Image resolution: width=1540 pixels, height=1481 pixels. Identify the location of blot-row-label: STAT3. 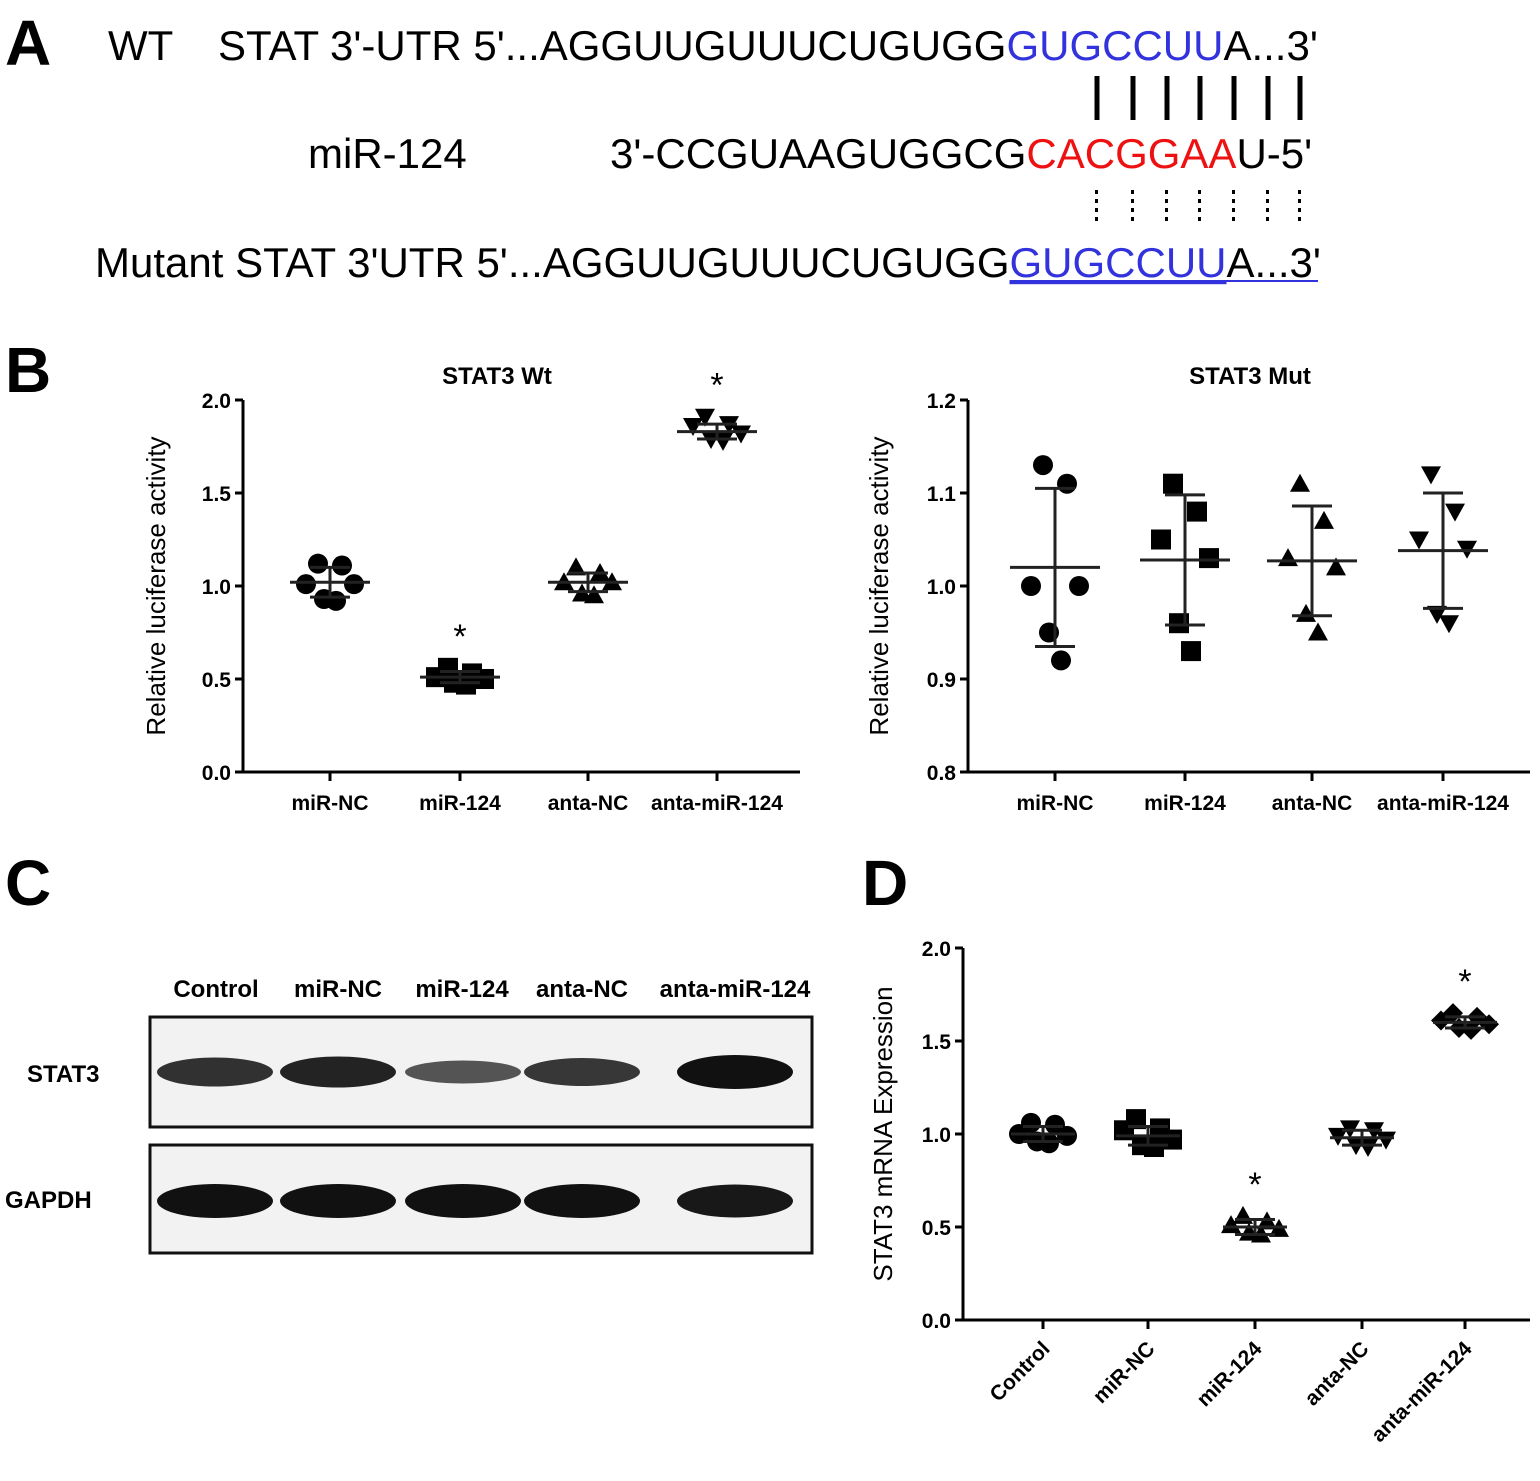
(63, 1074).